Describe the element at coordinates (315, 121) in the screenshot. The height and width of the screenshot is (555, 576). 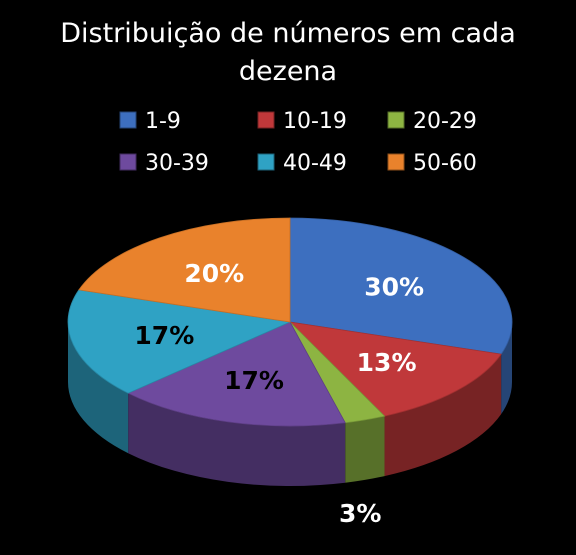
I see `legend-label-10-19: 10-19` at that location.